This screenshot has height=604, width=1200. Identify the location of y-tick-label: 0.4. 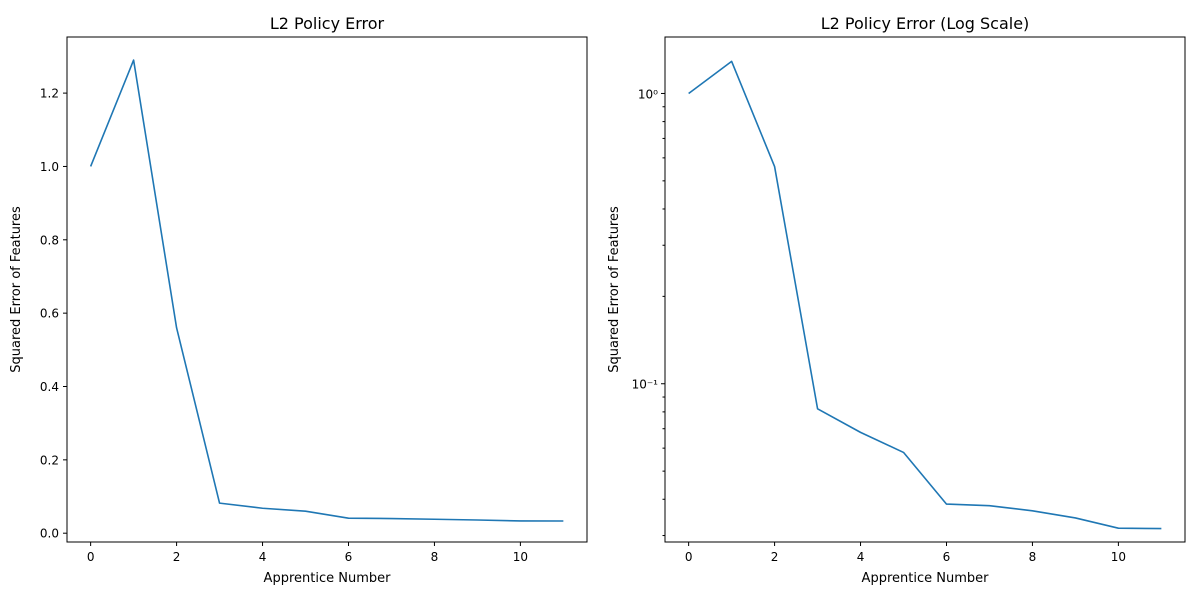
(49, 387).